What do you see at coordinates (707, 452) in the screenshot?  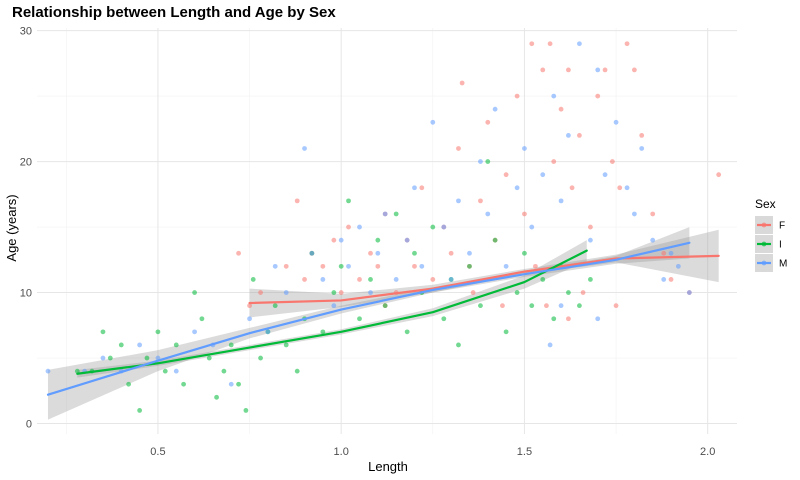 I see `x-tick-label: 2.0` at bounding box center [707, 452].